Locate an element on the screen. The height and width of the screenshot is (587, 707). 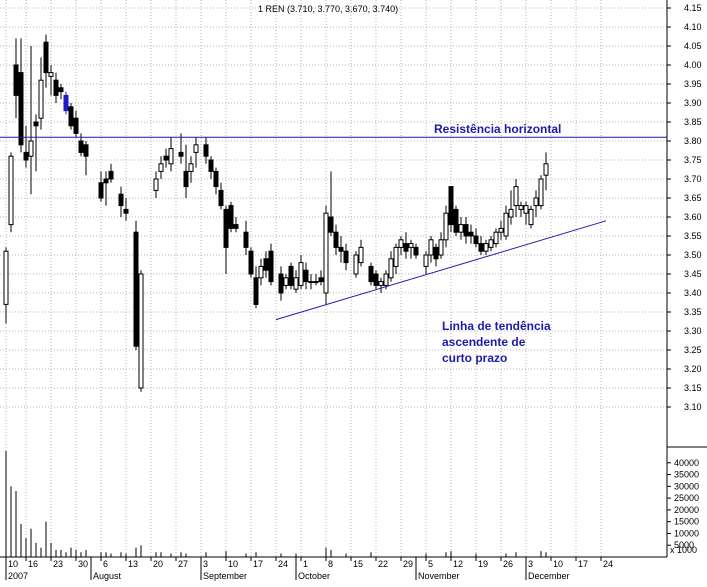
price-tick-label: 3.85 is located at coordinates (693, 122).